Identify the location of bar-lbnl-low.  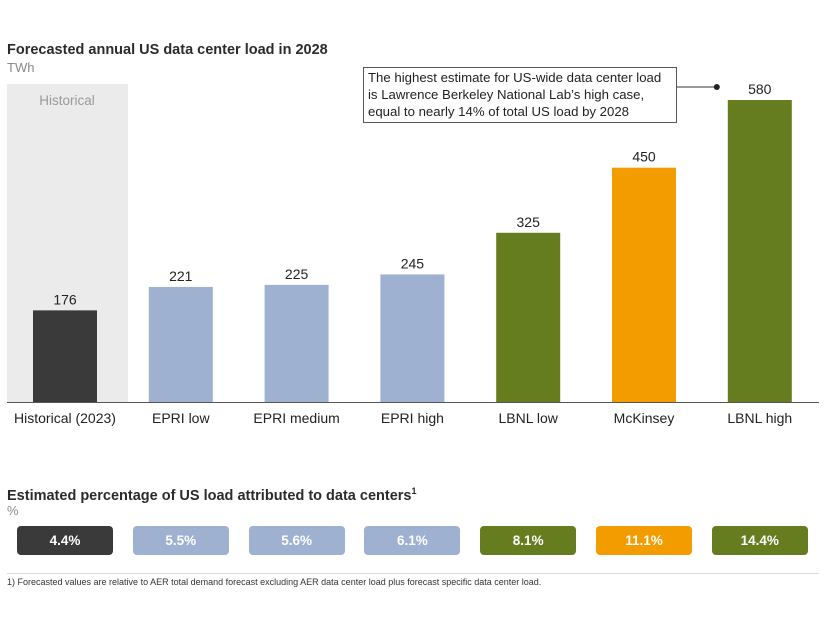
(528, 317).